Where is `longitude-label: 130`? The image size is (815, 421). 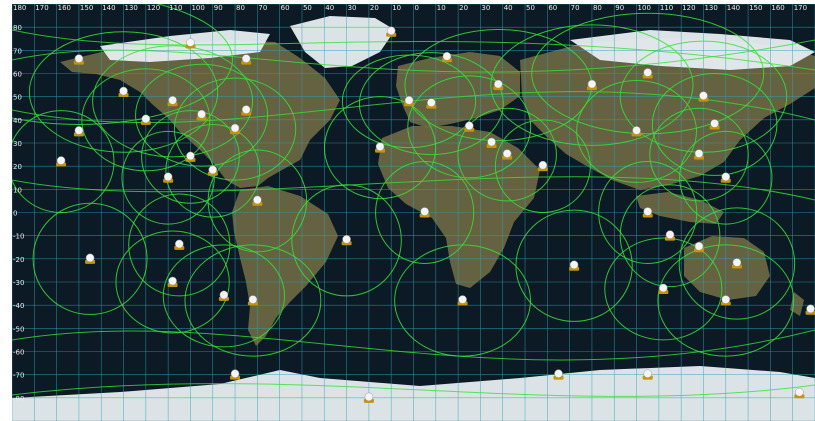
longitude-label: 130 is located at coordinates (131, 8).